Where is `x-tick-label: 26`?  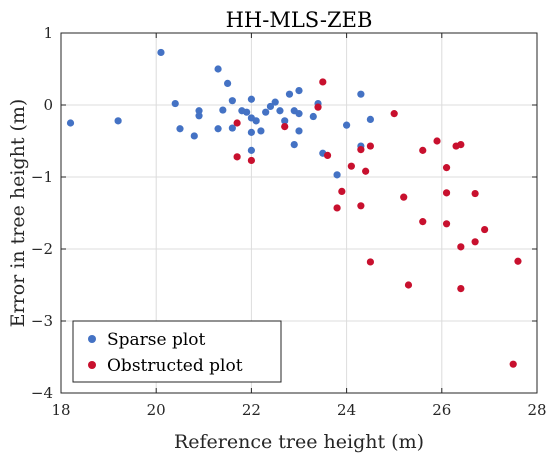 x-tick-label: 26 is located at coordinates (441, 410).